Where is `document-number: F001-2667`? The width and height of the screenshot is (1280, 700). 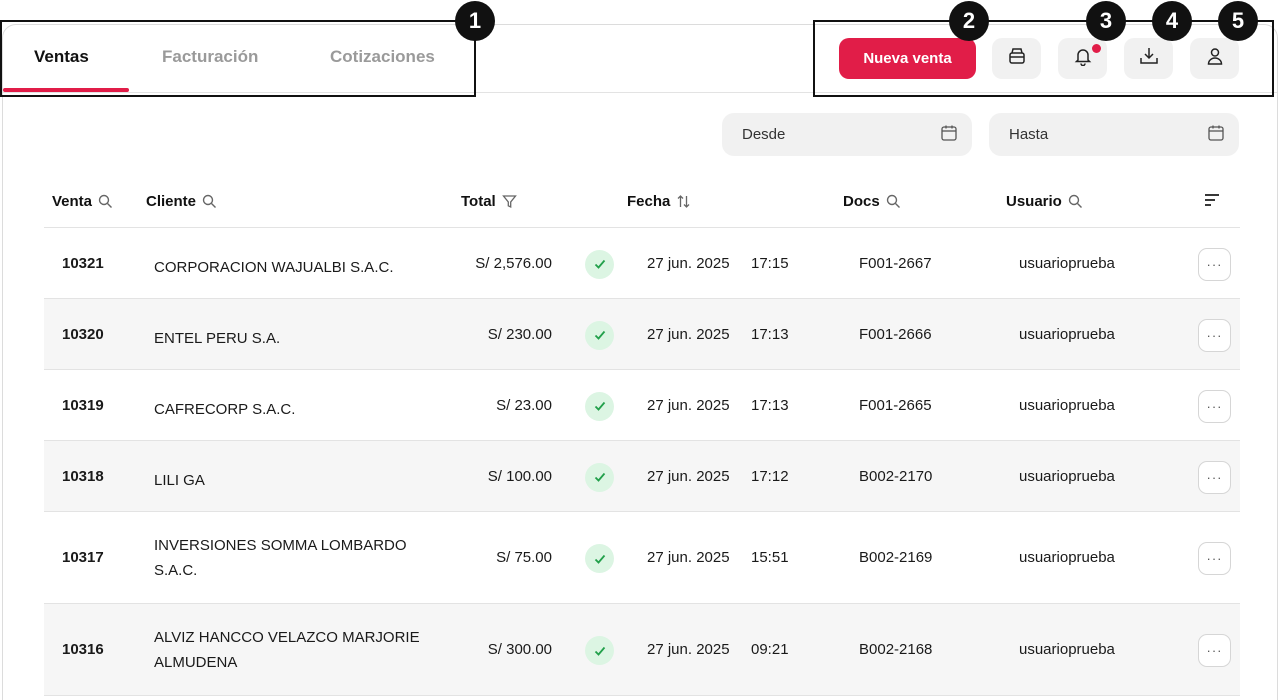
document-number: F001-2667 is located at coordinates (895, 263).